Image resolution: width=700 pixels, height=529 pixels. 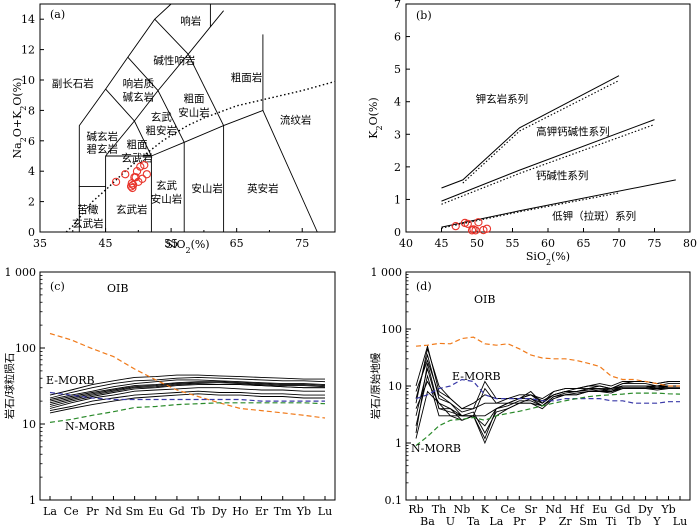 I want to click on y-tick-label: 1, so click(x=398, y=443).